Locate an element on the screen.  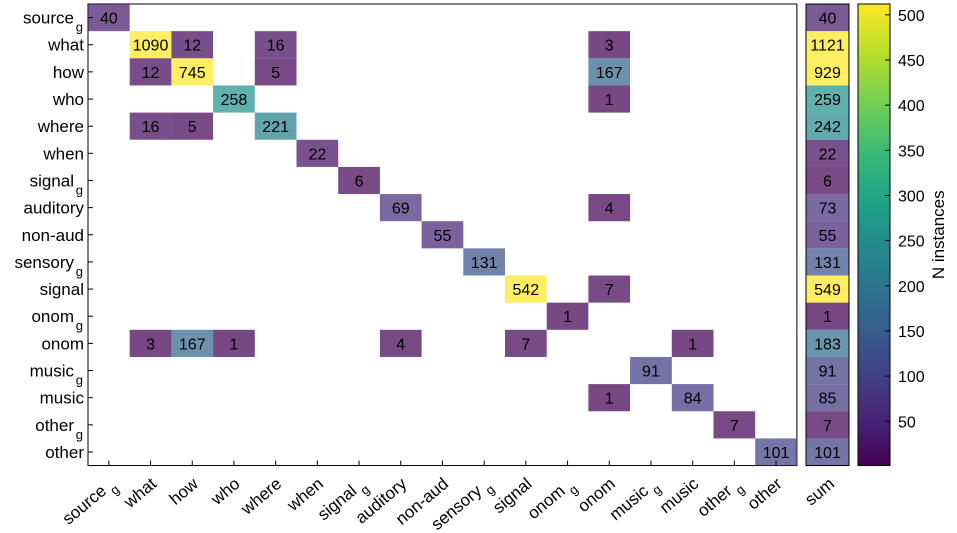
row-label: signal is located at coordinates (52, 180).